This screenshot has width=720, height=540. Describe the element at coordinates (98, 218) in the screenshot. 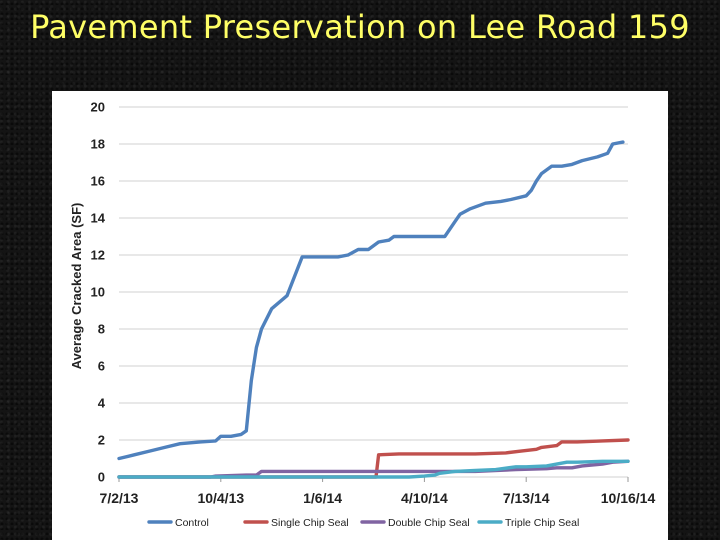

I see `y-tick-label: 14` at that location.